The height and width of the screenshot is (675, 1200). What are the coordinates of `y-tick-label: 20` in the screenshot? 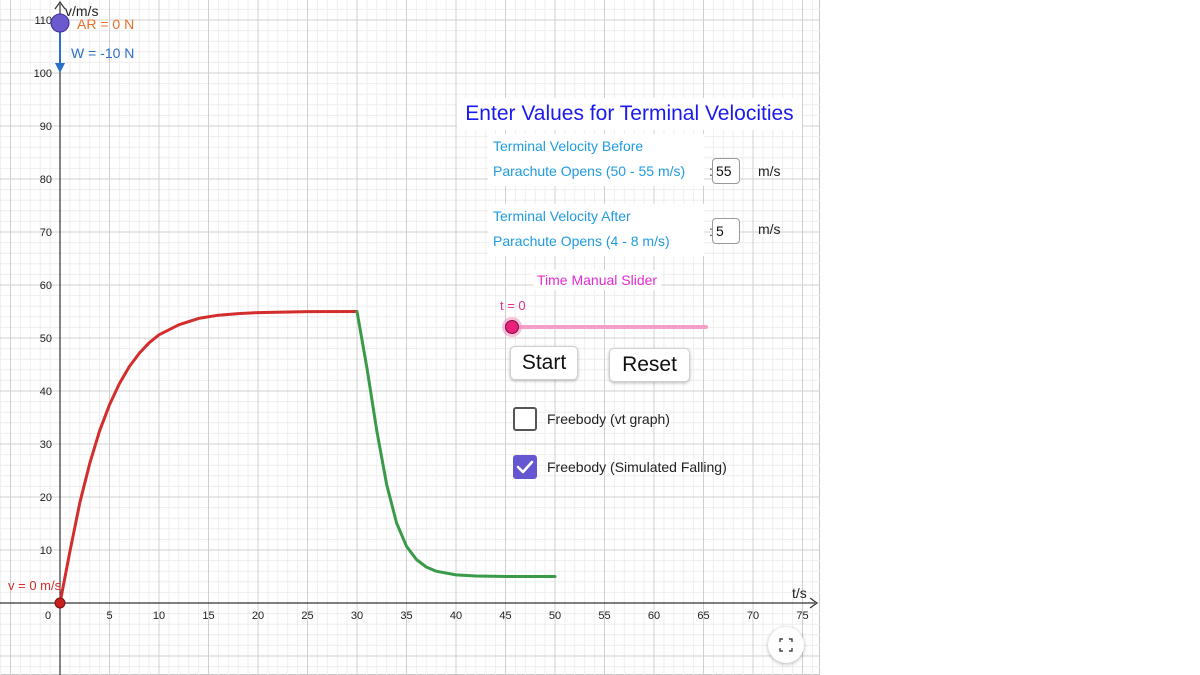 It's located at (46, 498).